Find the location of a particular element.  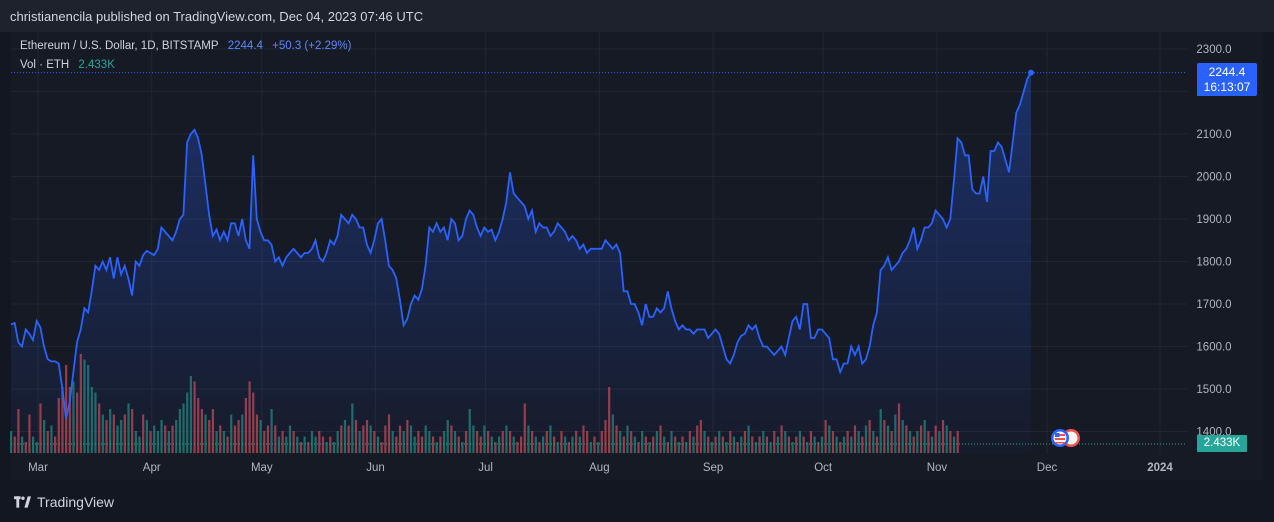

last-price-value: 2244.4 is located at coordinates (1227, 72).